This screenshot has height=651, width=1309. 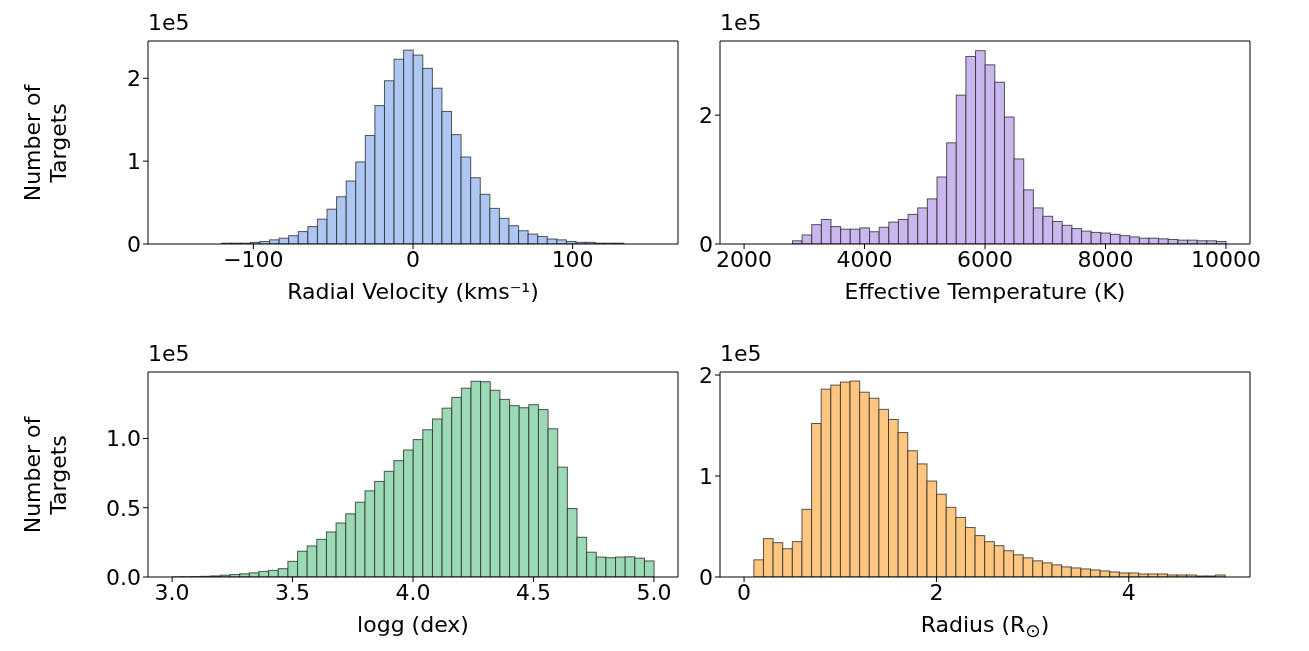 I want to click on x-axis-title: Radius (R$_{⊙}$), so click(x=985, y=627).